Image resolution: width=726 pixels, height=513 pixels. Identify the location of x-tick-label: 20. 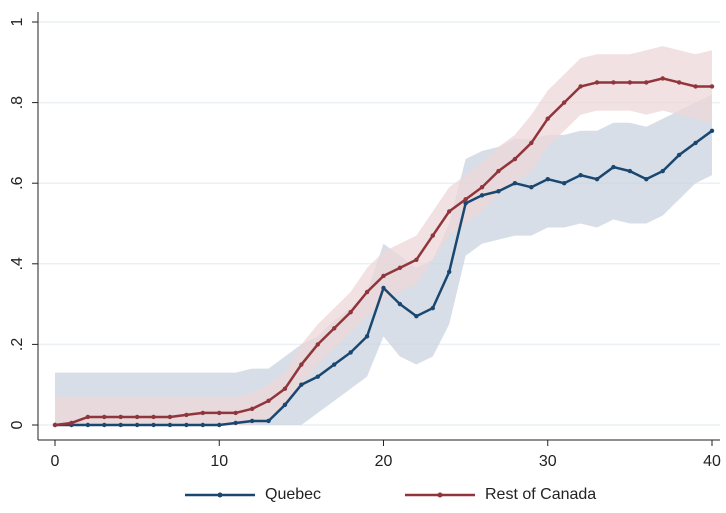
(384, 461).